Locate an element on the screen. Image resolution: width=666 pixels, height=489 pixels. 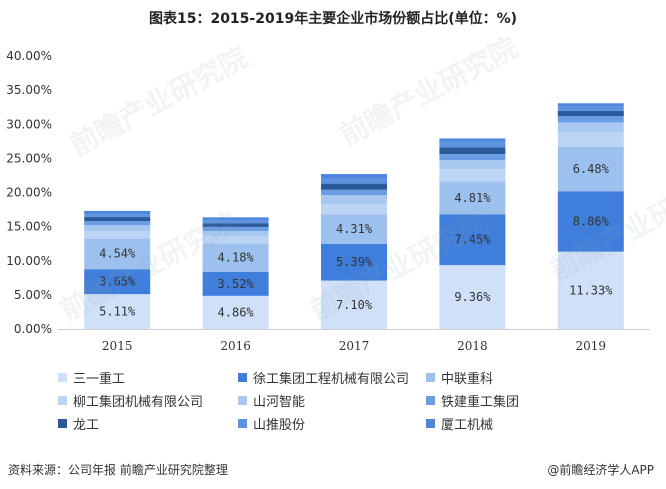
data-label: 7.10% is located at coordinates (354, 305).